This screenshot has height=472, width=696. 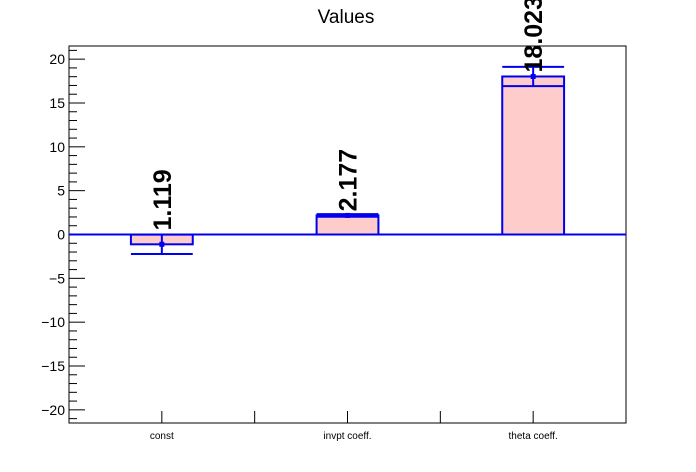 I want to click on y-tick-label: −5, so click(x=57, y=278).